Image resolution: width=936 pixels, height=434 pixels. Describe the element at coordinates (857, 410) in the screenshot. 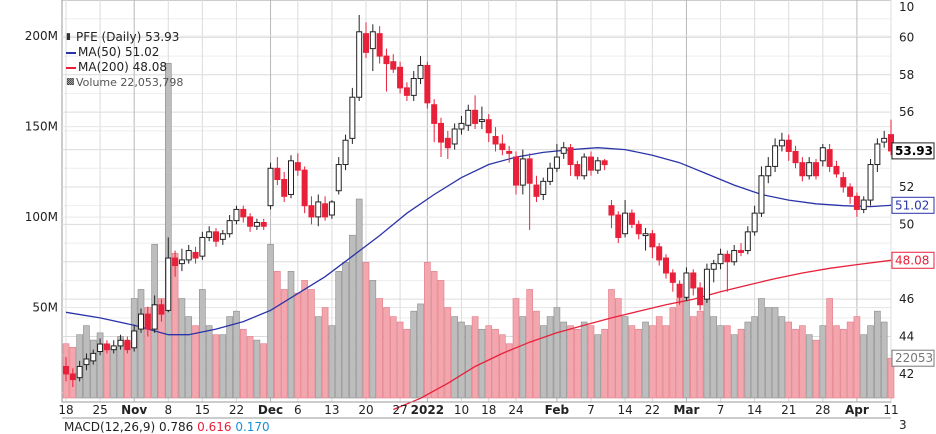

I see `x-tick-label: Apr` at that location.